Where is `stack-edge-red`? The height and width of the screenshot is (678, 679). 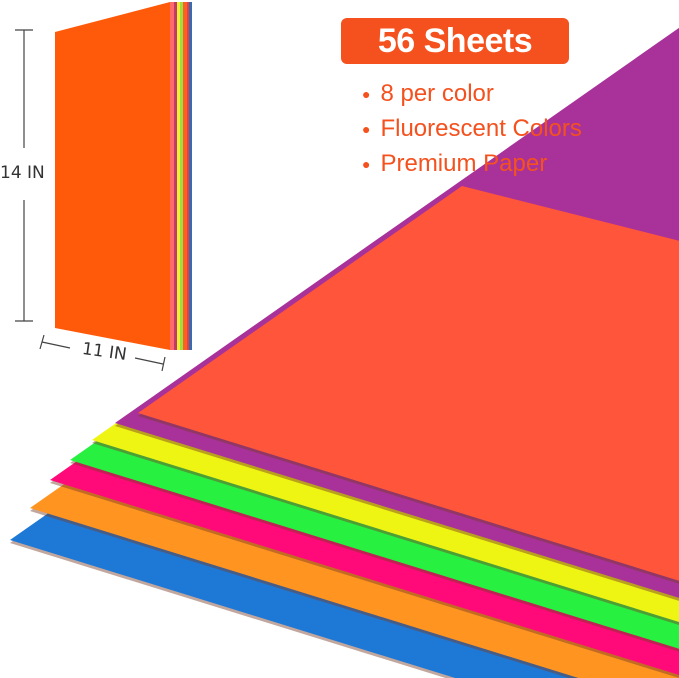
stack-edge-red is located at coordinates (188, 176).